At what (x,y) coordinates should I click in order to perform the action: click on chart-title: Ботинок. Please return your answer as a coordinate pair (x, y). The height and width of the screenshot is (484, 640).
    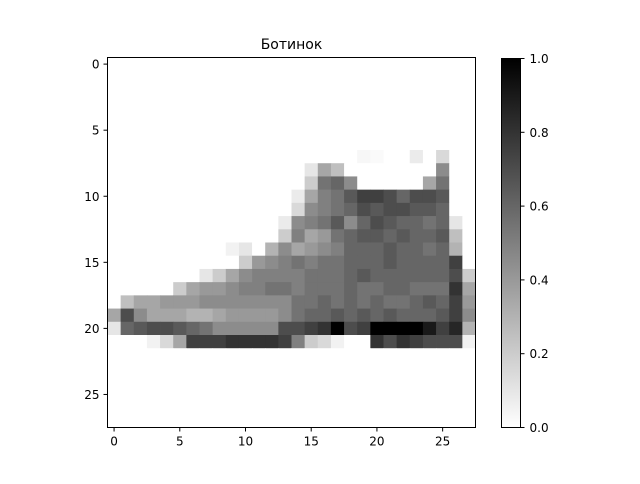
    Looking at the image, I should click on (292, 45).